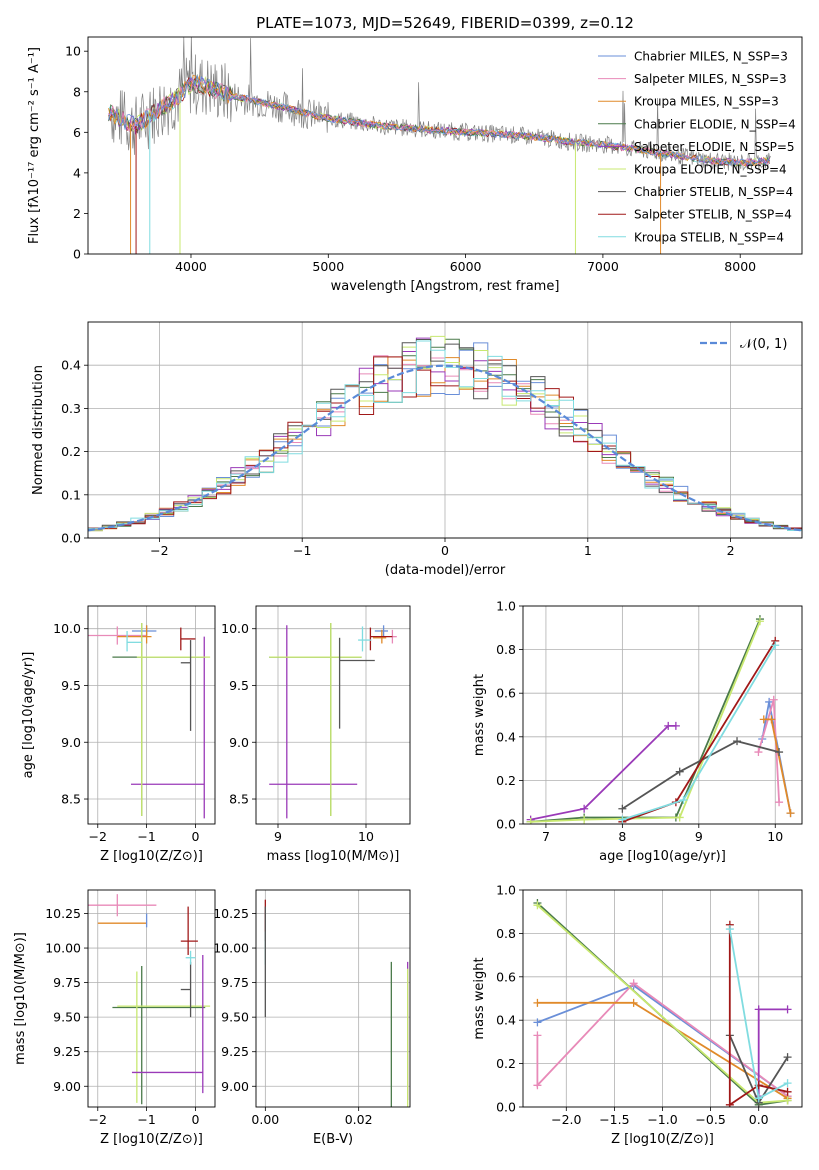 The image size is (819, 1170). What do you see at coordinates (28, 715) in the screenshot?
I see `y-axis-label: age [log10(age/yr)]` at bounding box center [28, 715].